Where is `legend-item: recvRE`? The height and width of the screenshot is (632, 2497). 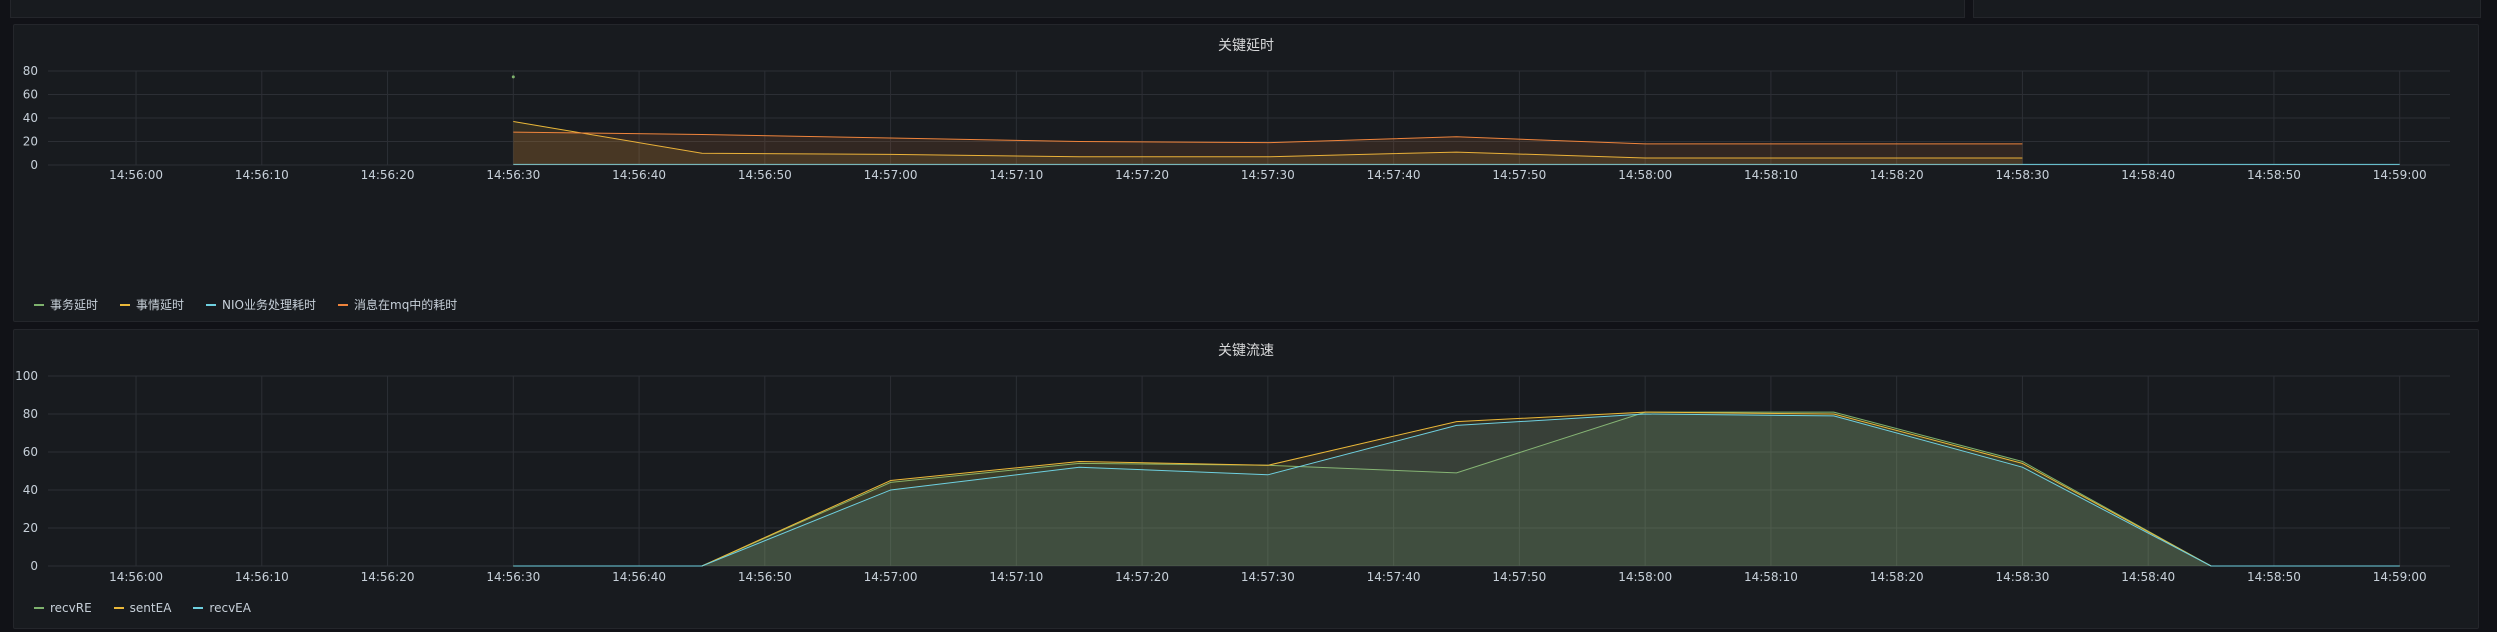 legend-item: recvRE is located at coordinates (63, 608).